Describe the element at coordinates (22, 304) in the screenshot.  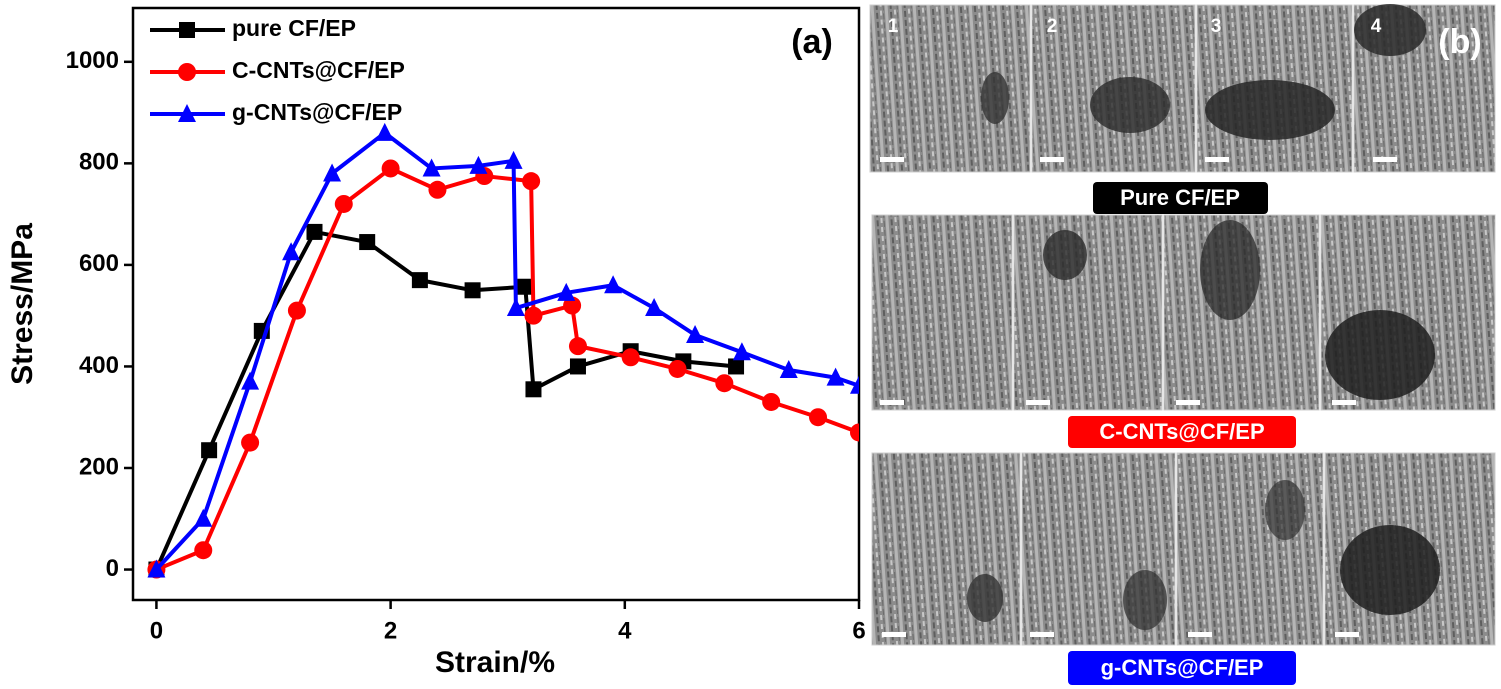
I see `y-axis-title: Stress/MPa` at that location.